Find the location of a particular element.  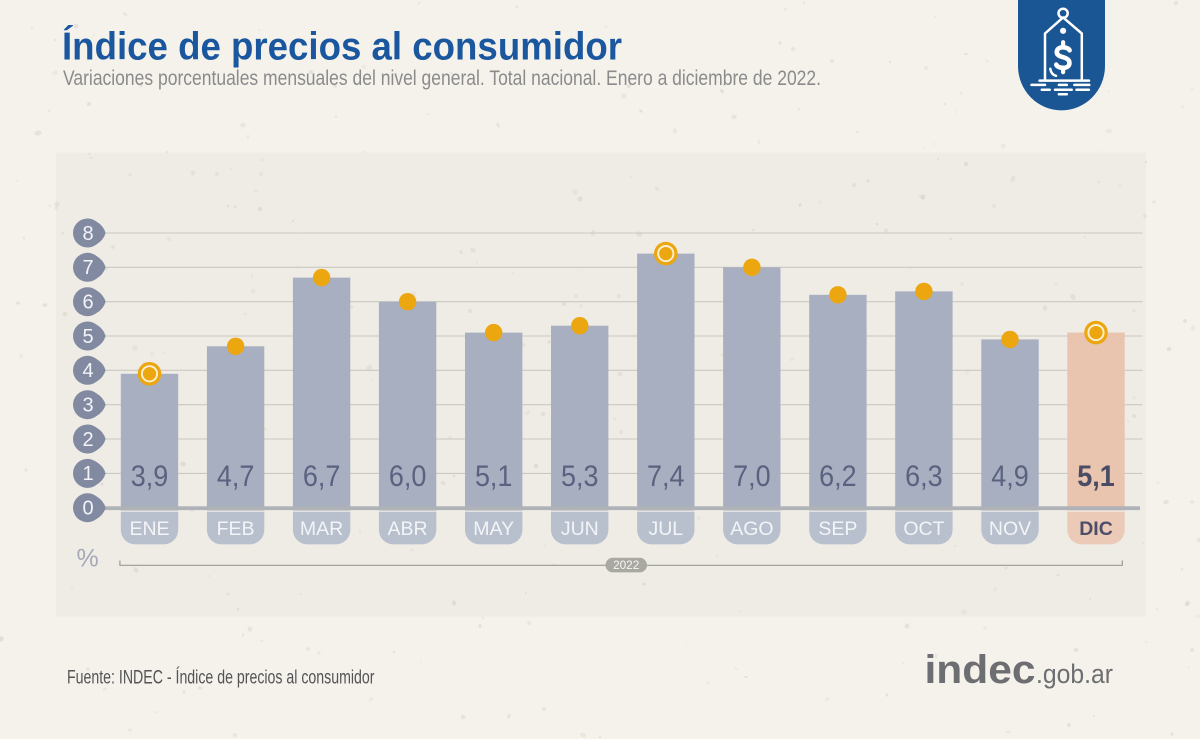

svg-text: .gob.ar is located at coordinates (1074, 674).